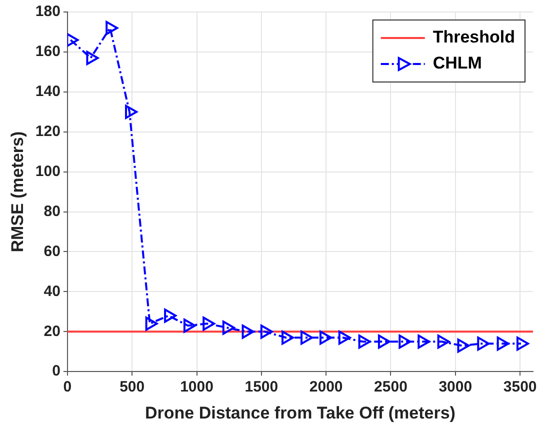  I want to click on x-tick-label: 0, so click(67, 387).